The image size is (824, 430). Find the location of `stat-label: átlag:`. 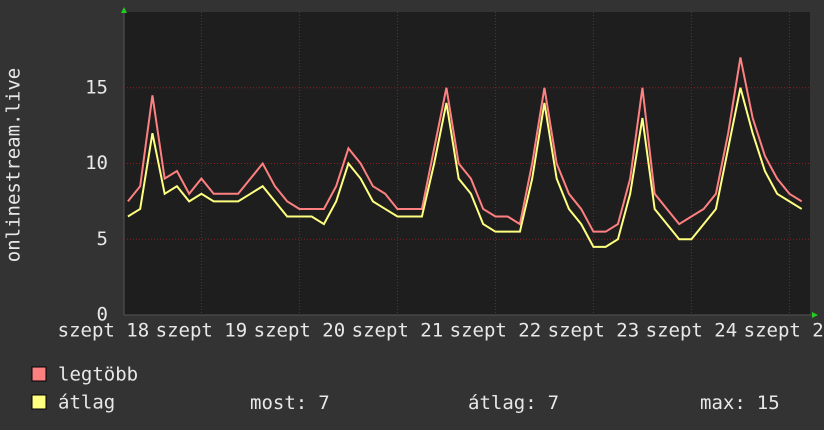

stat-label: átlag: is located at coordinates (502, 403).